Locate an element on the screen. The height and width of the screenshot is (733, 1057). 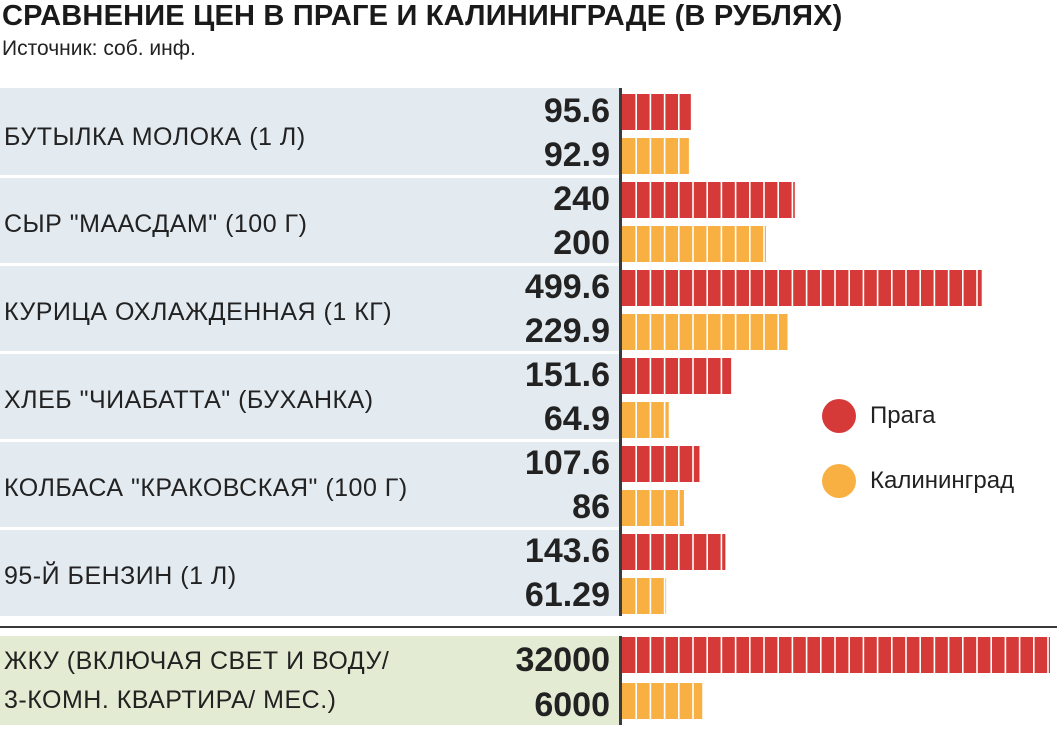
housing-label-line: 3-КОМН. КВАРТИРА/ МЕС.) is located at coordinates (170, 700).